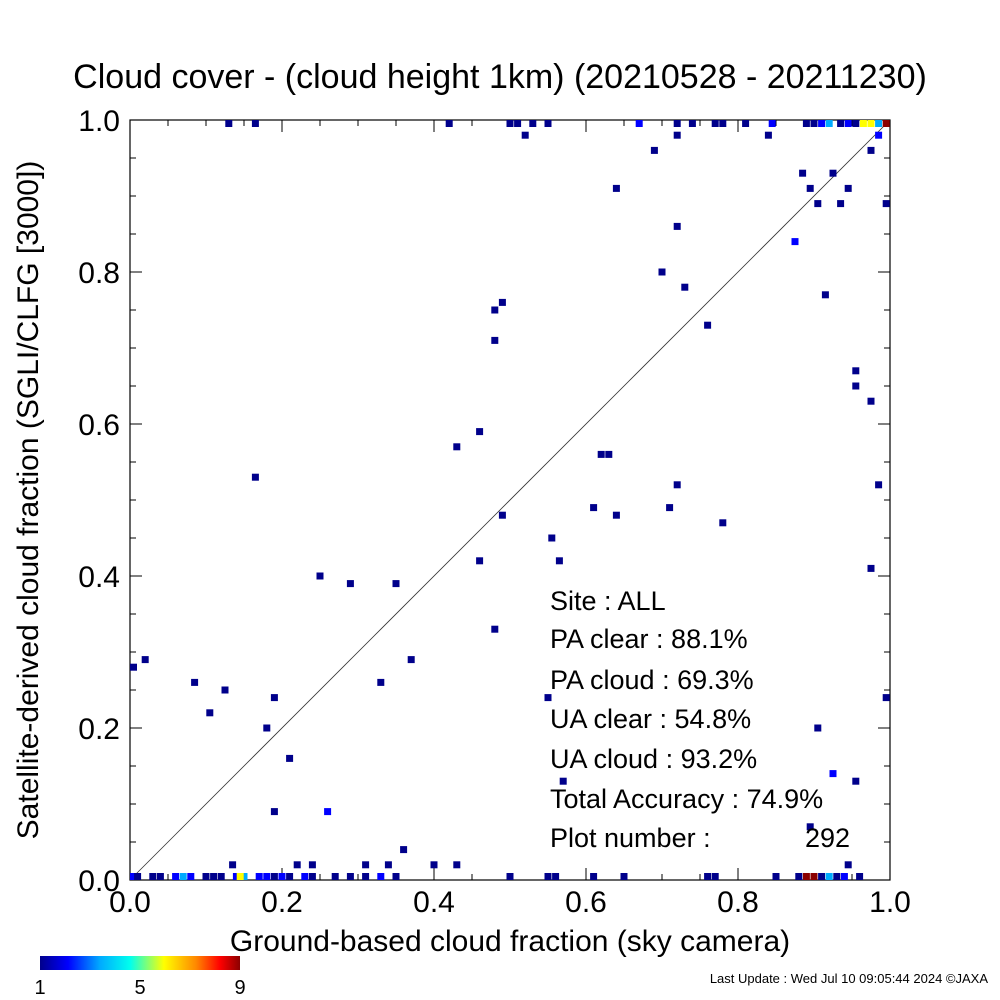 Image resolution: width=1000 pixels, height=1000 pixels. What do you see at coordinates (140, 963) in the screenshot?
I see `color-bar-gradient` at bounding box center [140, 963].